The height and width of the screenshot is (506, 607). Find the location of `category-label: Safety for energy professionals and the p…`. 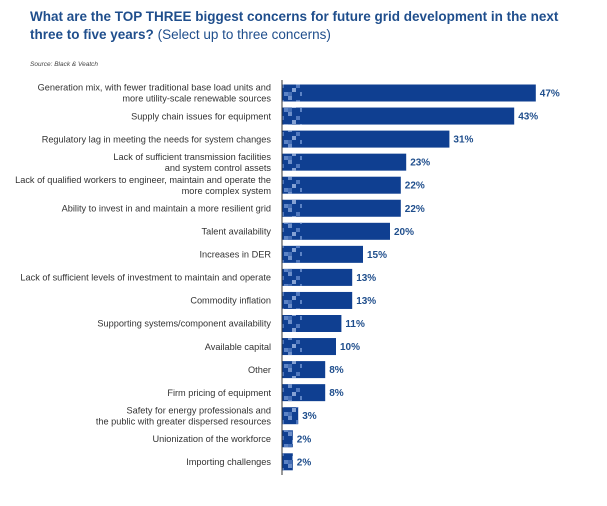

category-label: Safety for energy professionals and the p… is located at coordinates (184, 415).